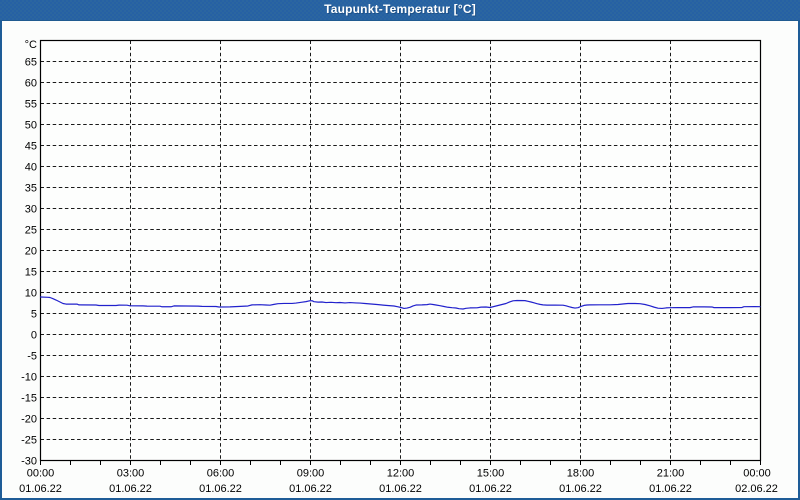  What do you see at coordinates (401, 474) in the screenshot?
I see `x-axis-time-label: 12:00` at bounding box center [401, 474].